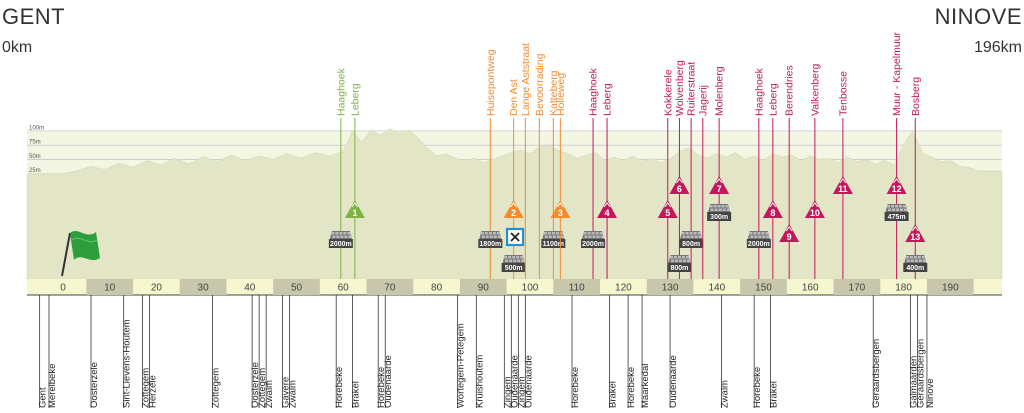 The height and width of the screenshot is (413, 1024). I want to click on x-tick-label: 20, so click(157, 288).